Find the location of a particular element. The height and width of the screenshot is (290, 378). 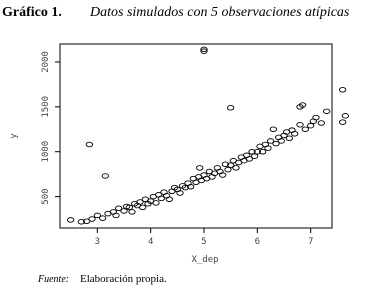

x-tick-label: 6 is located at coordinates (257, 242).